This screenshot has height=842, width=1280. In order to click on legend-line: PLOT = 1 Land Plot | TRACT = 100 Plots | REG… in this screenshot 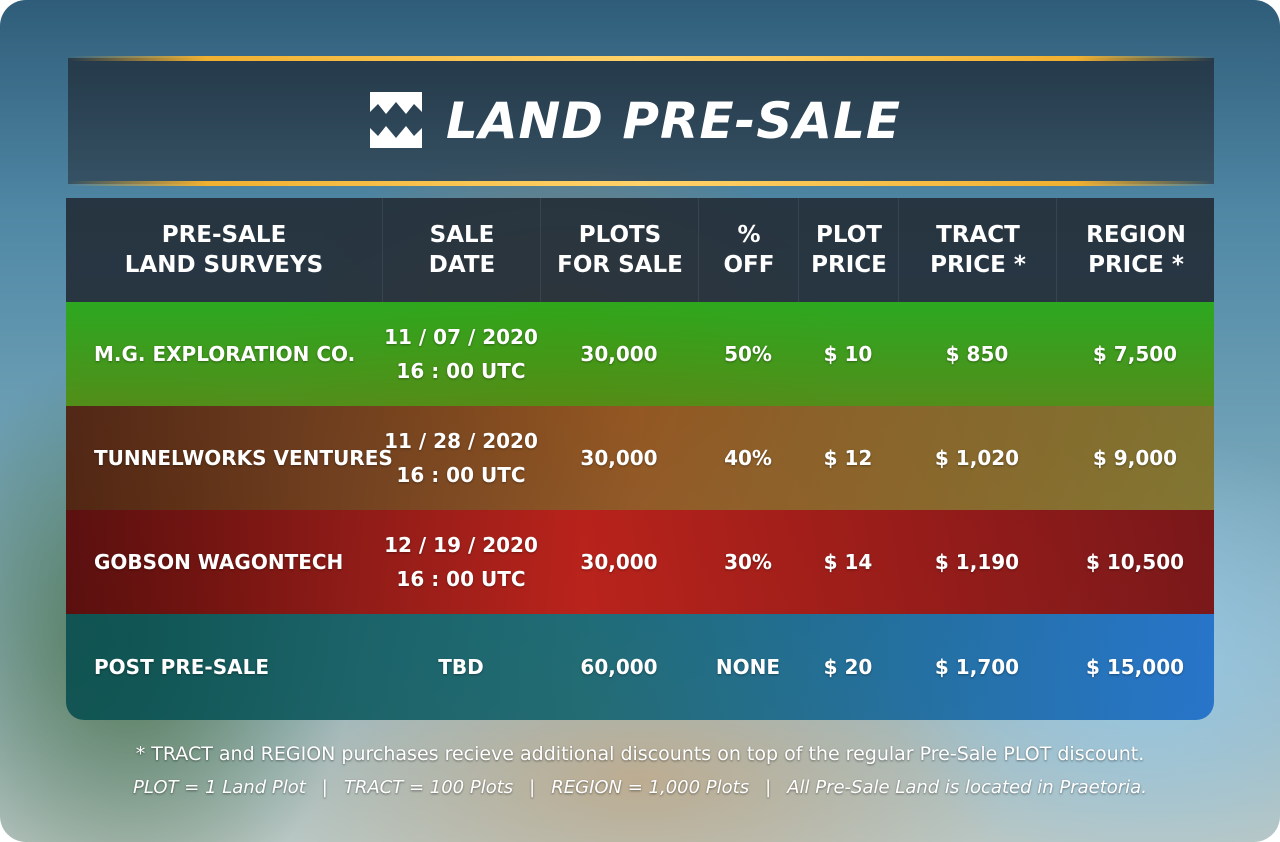, I will do `click(640, 788)`.